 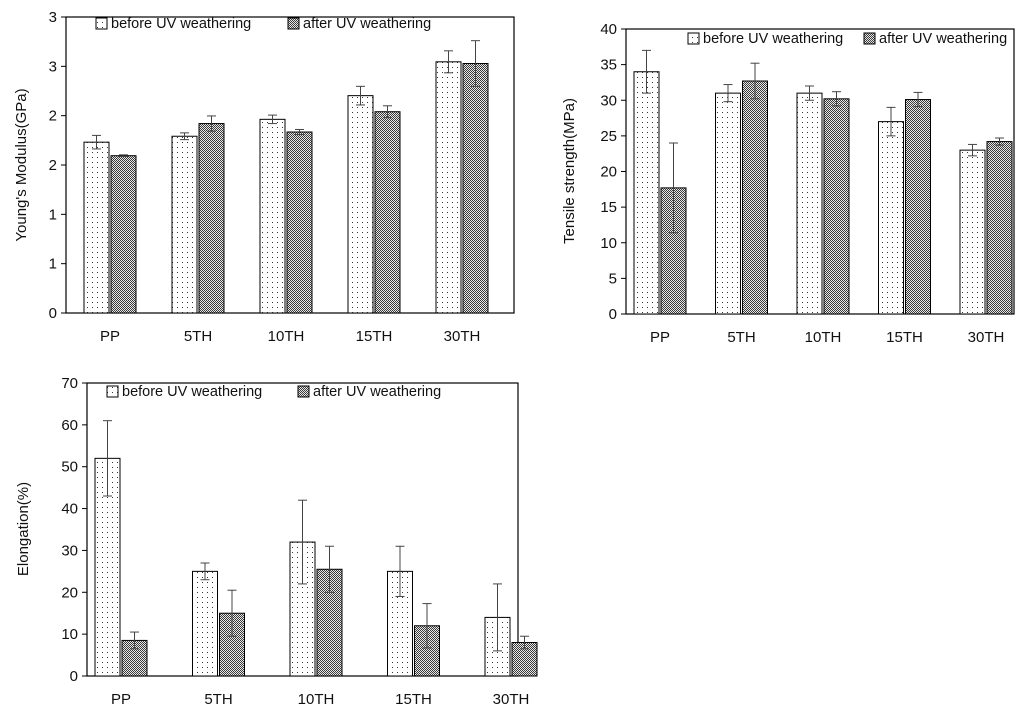 What do you see at coordinates (123, 234) in the screenshot?
I see `bar-after-pp` at bounding box center [123, 234].